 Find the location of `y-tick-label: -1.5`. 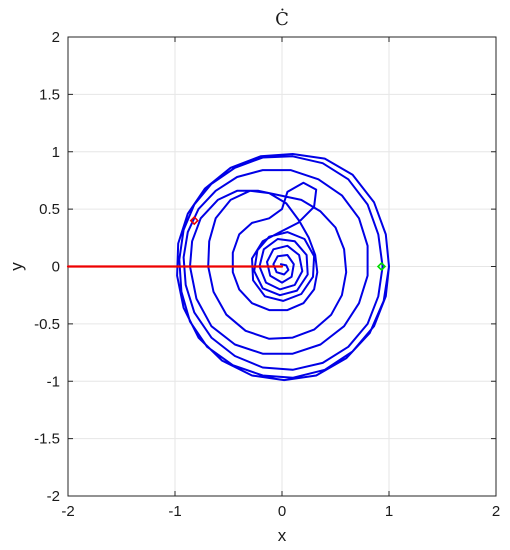

y-tick-label: -1.5 is located at coordinates (47, 439).